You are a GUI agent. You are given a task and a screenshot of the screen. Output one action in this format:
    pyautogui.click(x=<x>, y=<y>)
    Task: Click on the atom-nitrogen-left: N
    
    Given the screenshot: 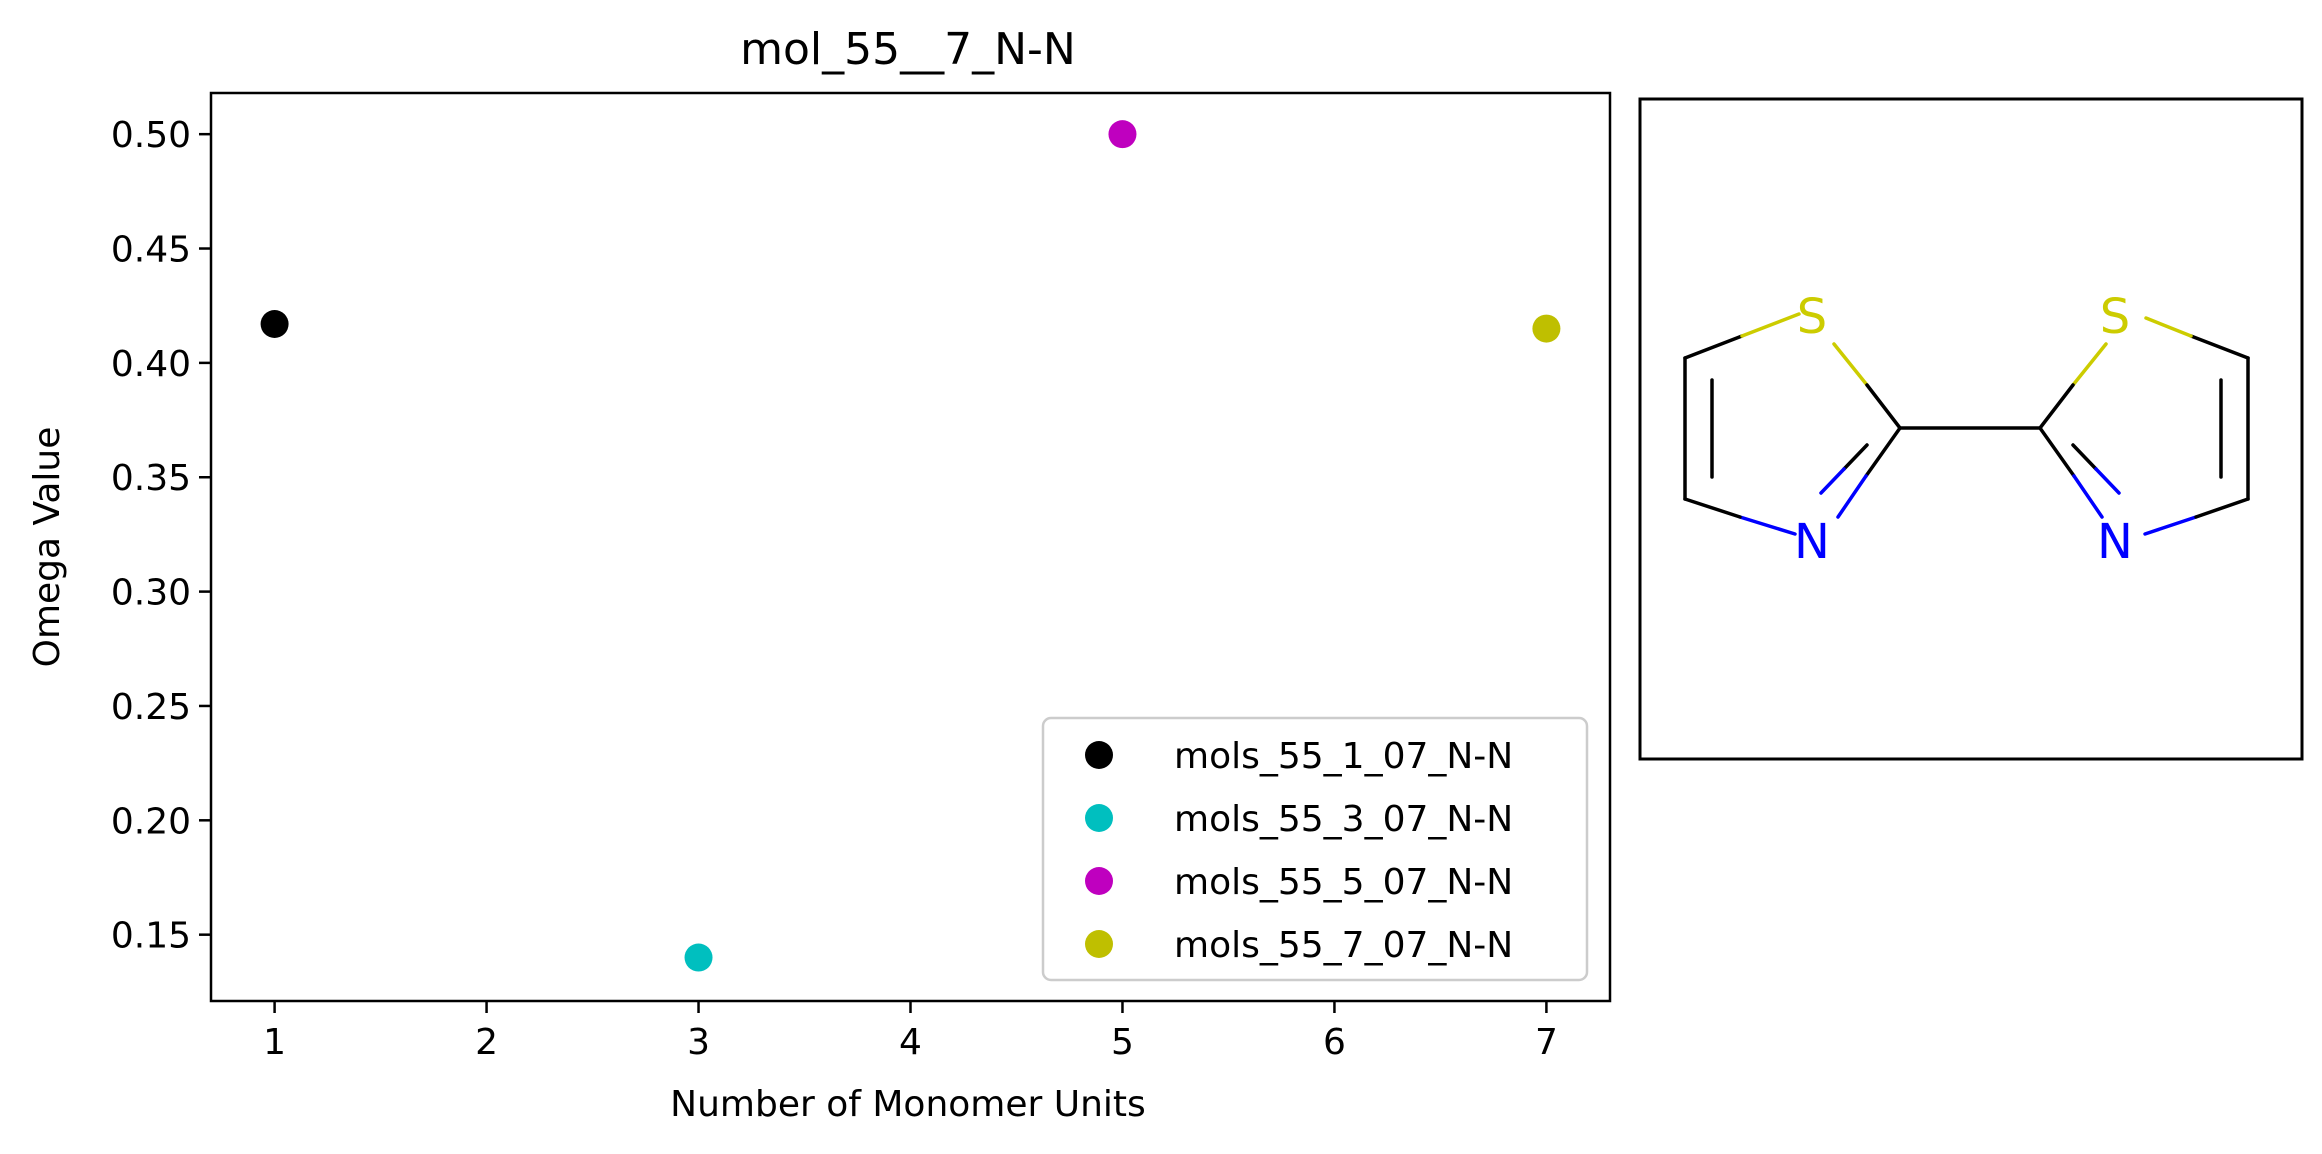 What is the action you would take?
    pyautogui.click(x=1812, y=542)
    